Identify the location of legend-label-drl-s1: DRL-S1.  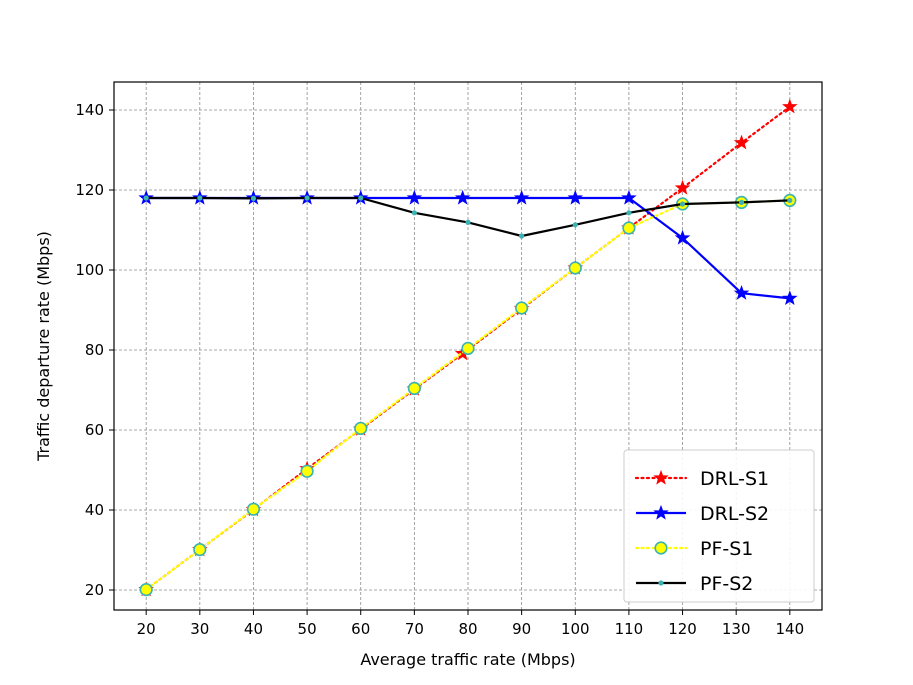
(734, 479).